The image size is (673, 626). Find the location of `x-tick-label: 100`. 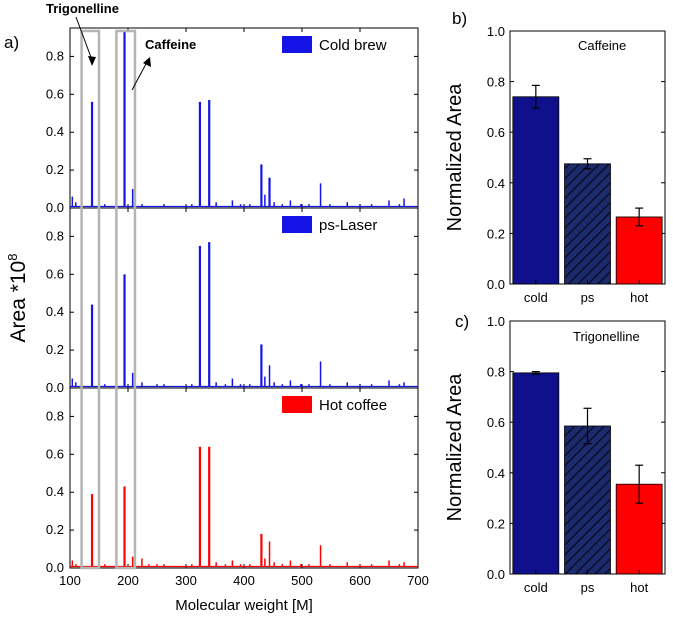

x-tick-label: 100 is located at coordinates (70, 580).